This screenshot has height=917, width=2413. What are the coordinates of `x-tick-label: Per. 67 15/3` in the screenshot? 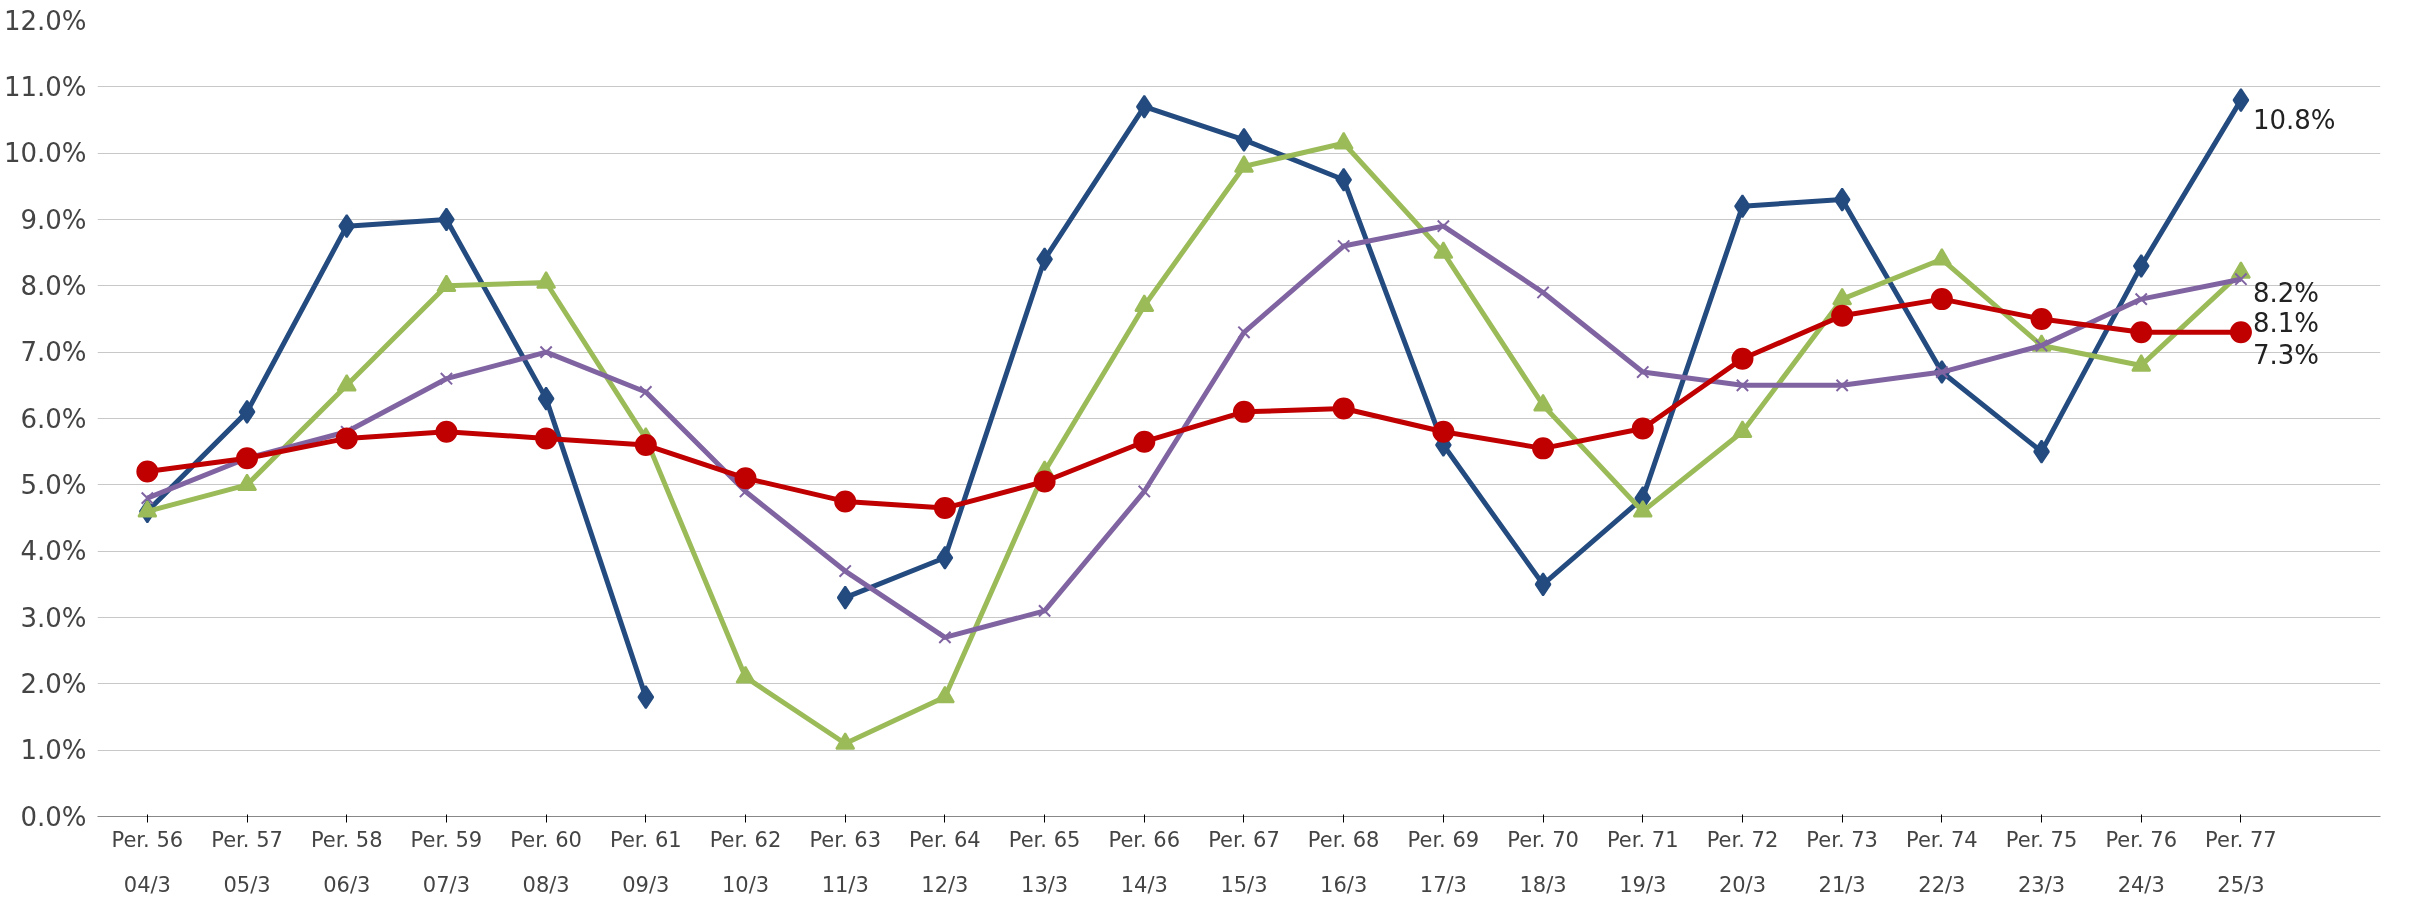 It's located at (1244, 862).